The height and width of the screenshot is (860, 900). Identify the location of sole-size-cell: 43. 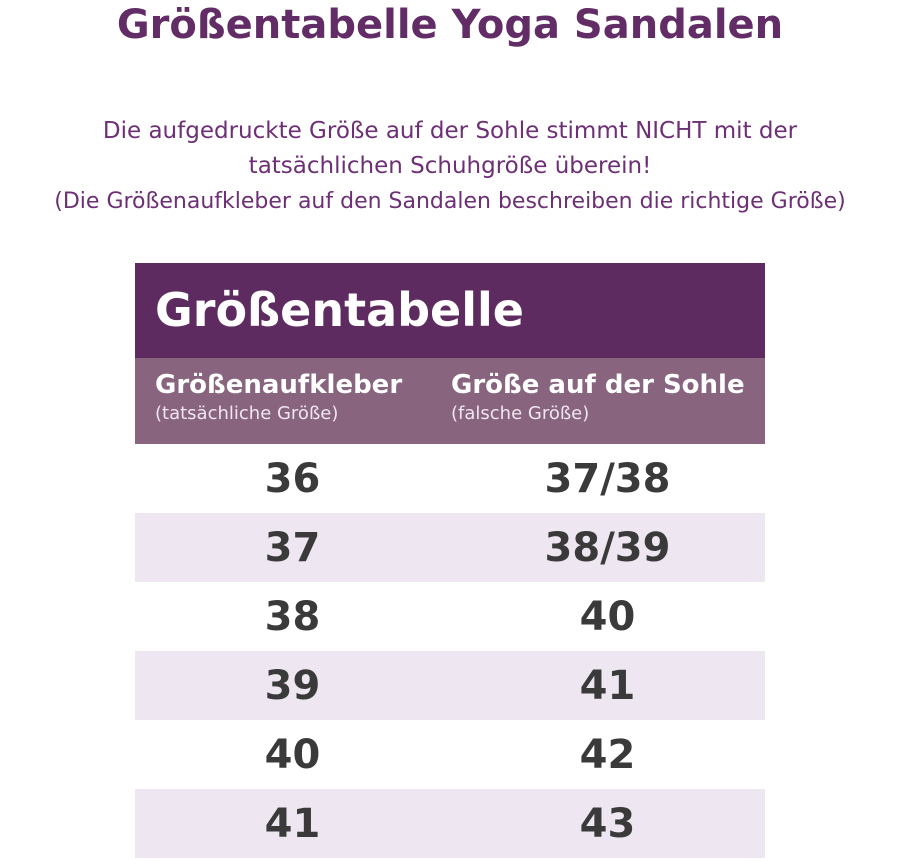
(607, 823).